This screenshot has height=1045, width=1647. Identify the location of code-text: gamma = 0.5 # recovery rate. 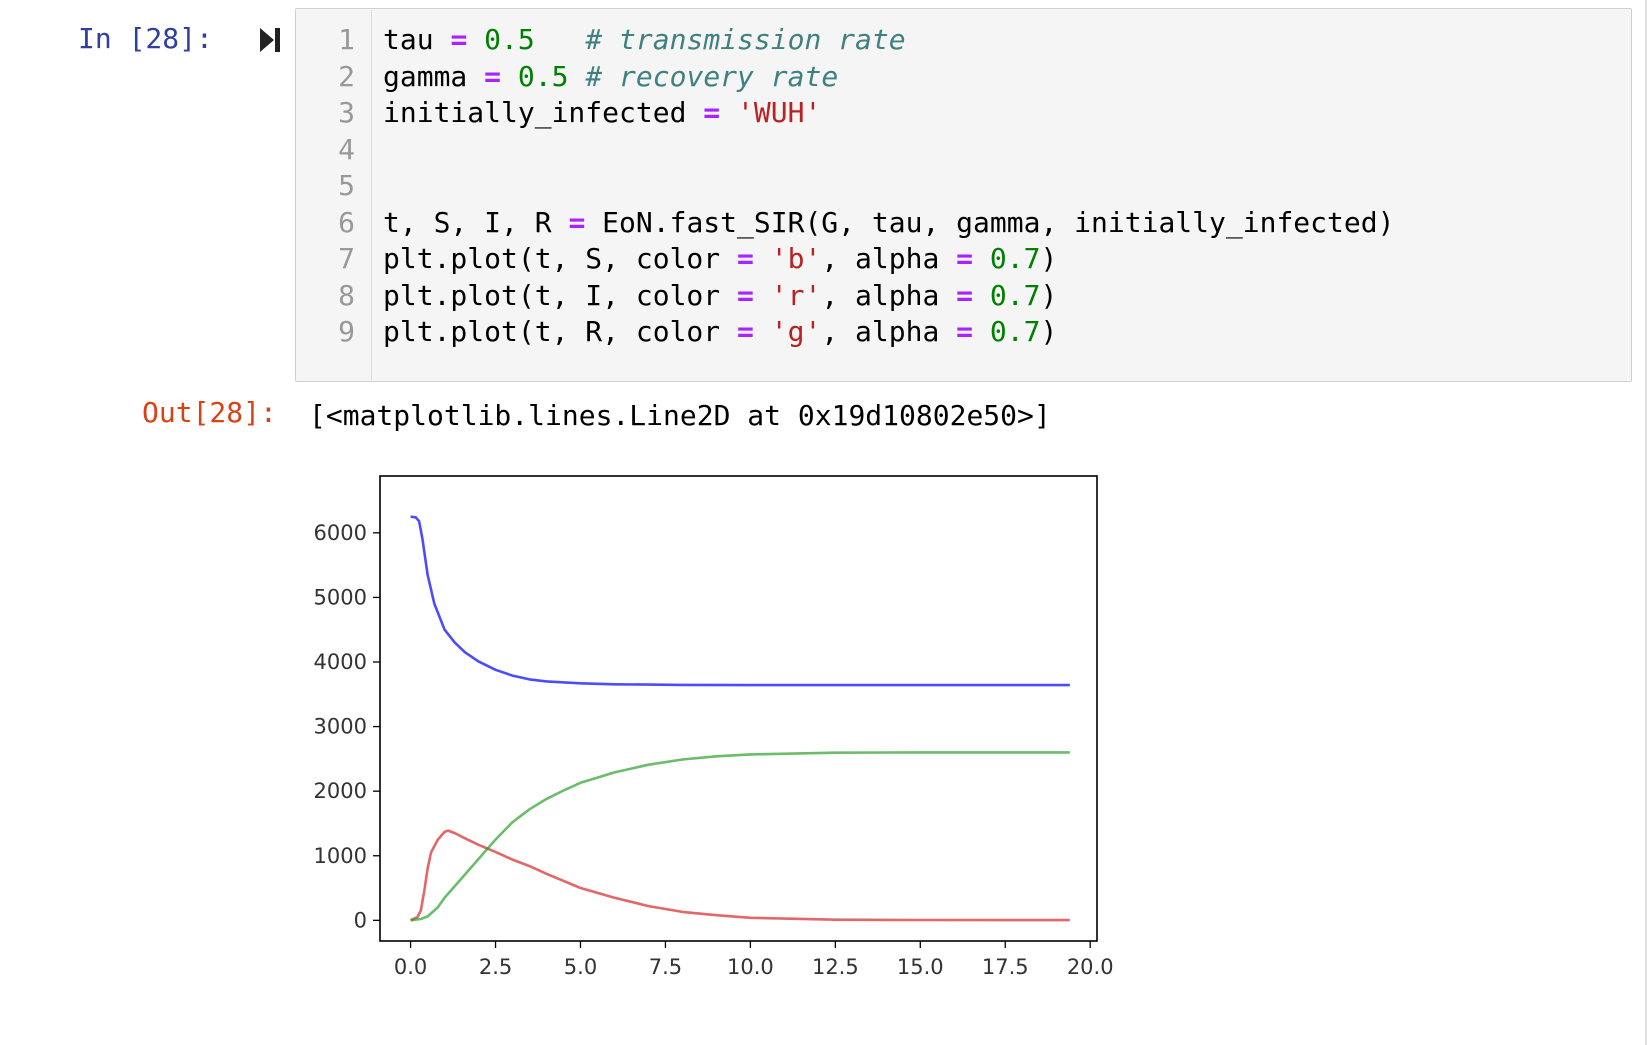
(610, 77).